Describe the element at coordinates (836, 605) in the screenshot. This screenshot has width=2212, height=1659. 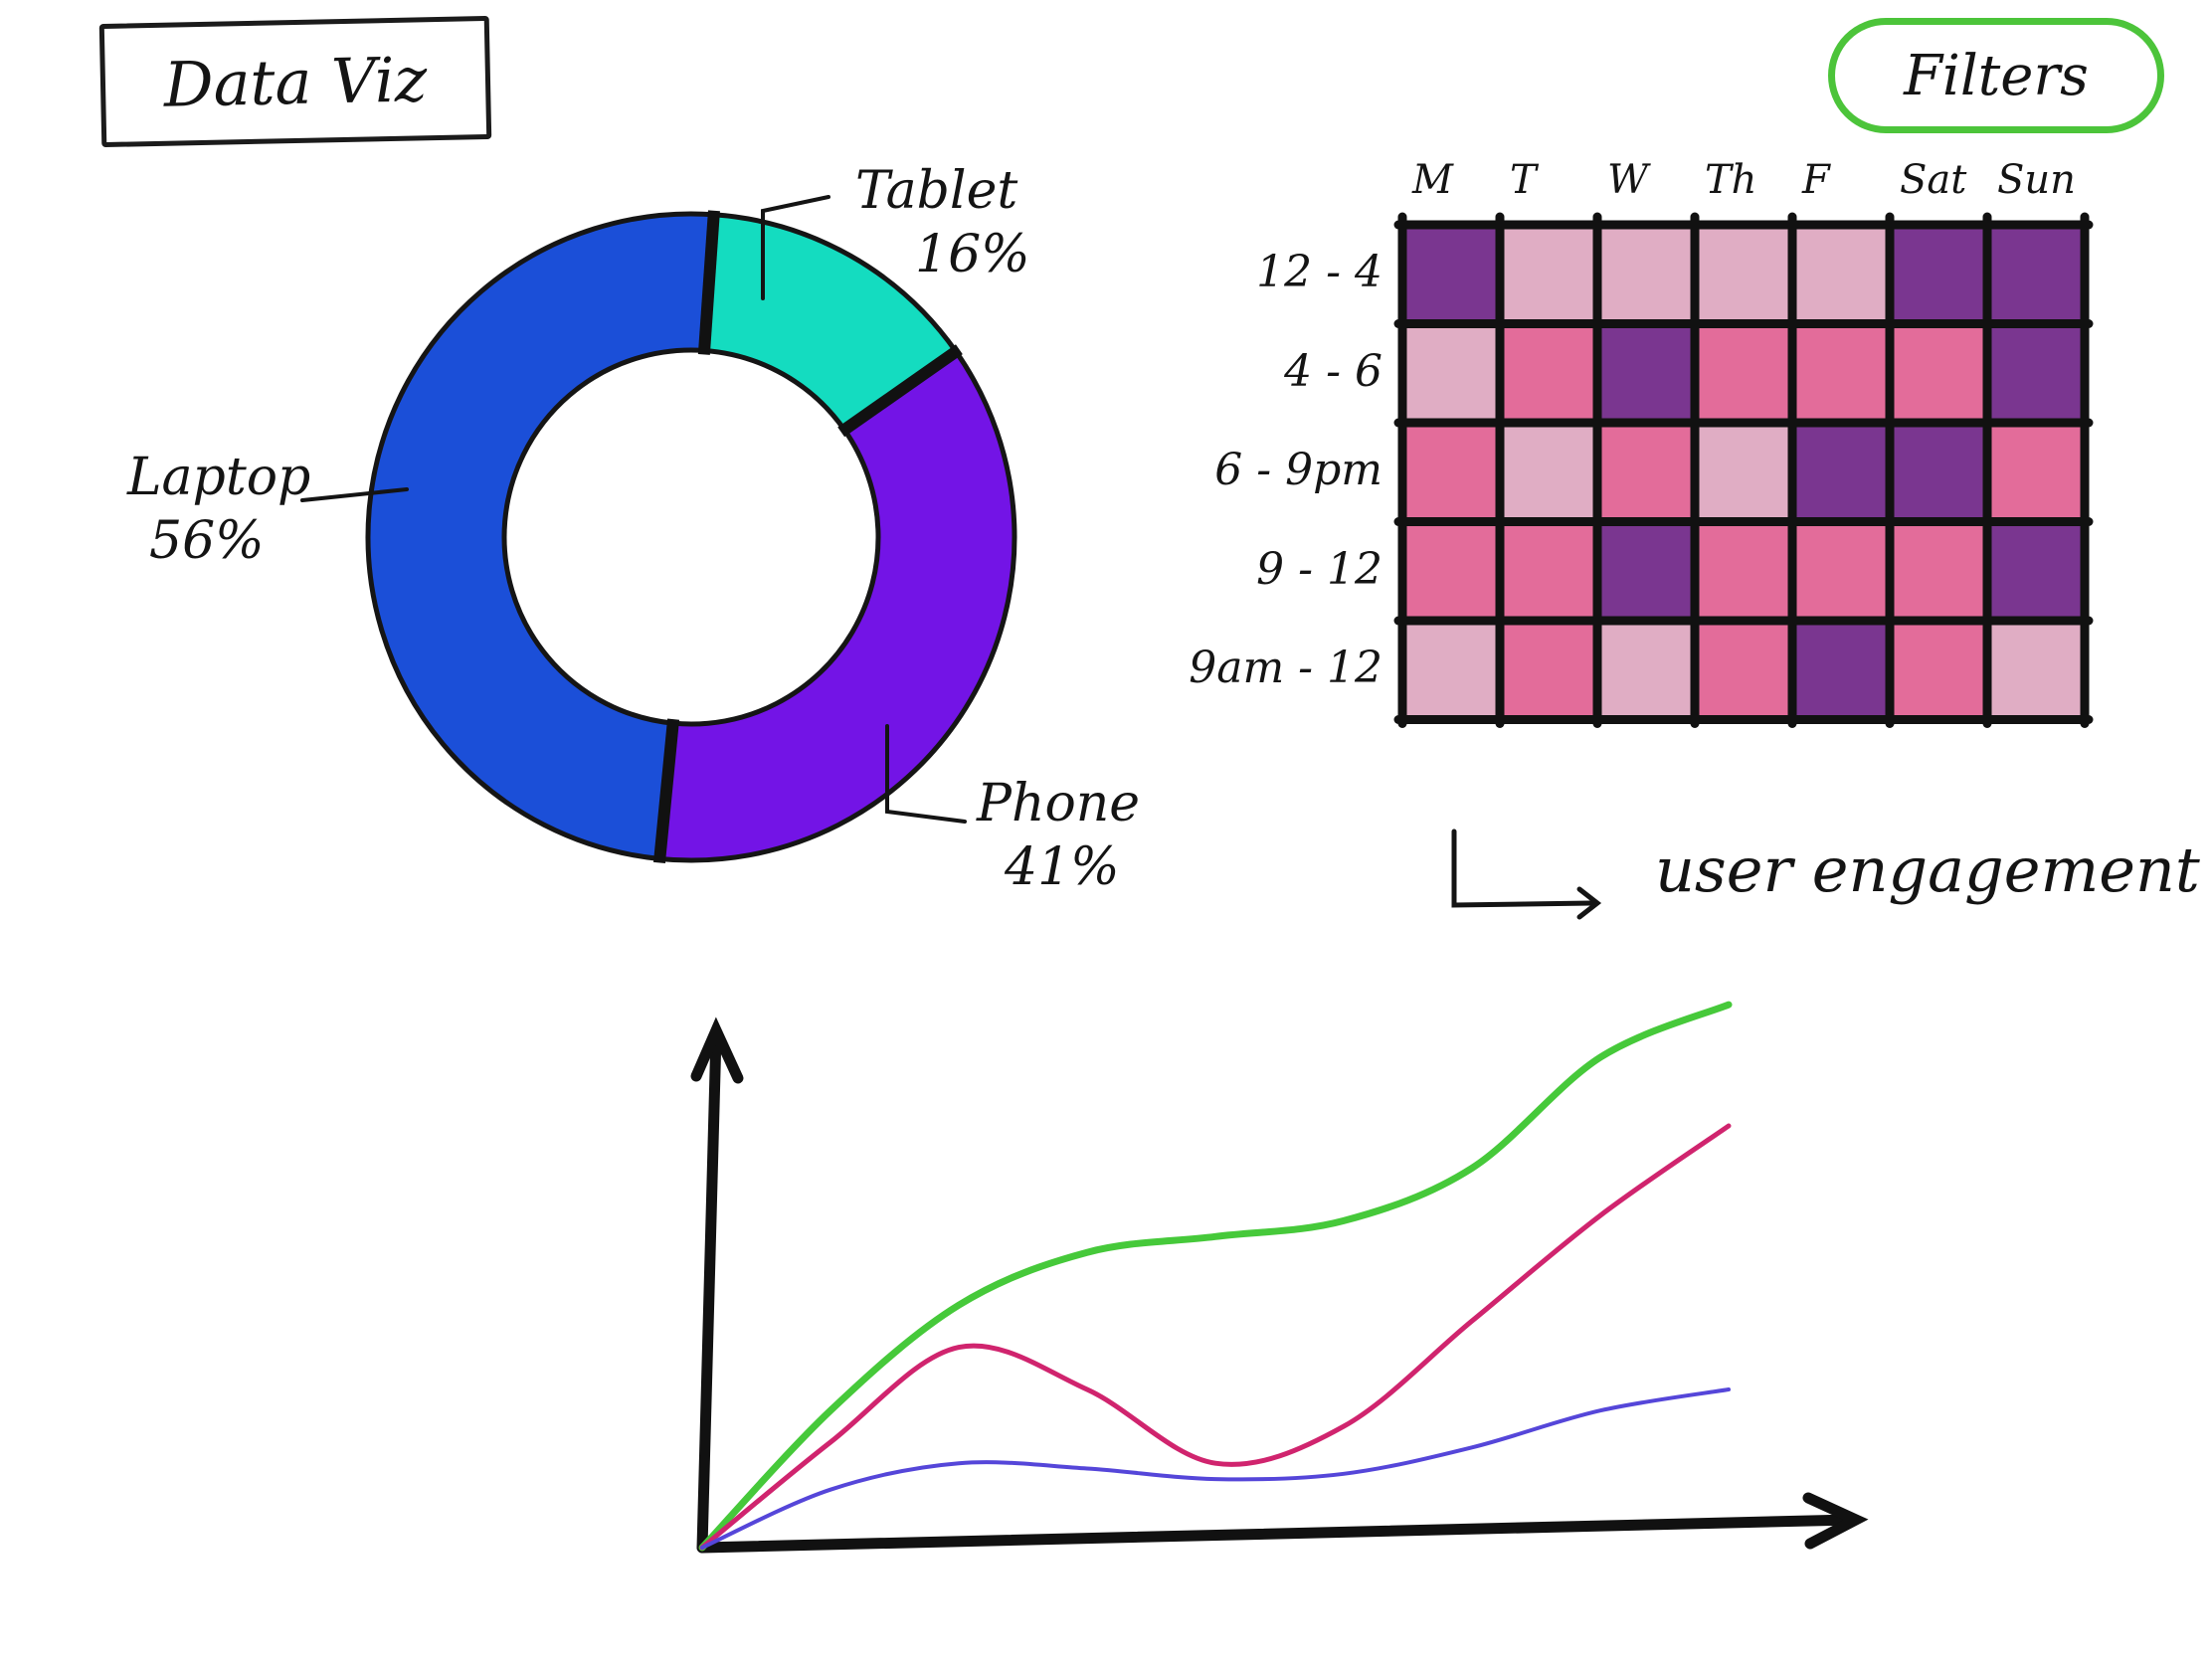
I see `donut-slice-phone` at that location.